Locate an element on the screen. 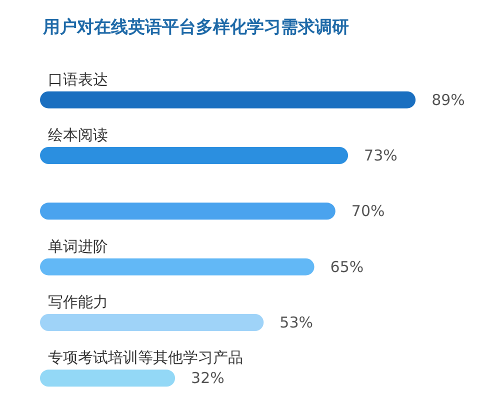 Image resolution: width=499 pixels, height=408 pixels. y-tick-label: 口语表达 is located at coordinates (78, 79).